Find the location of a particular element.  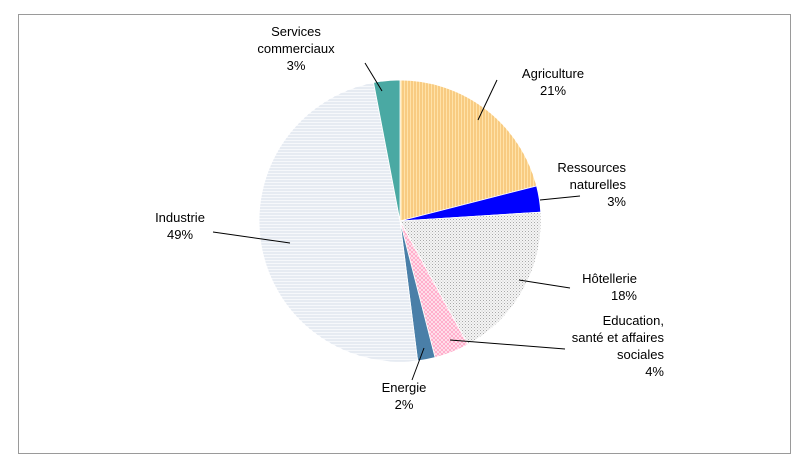

slice-label: Ressources naturelles 3% is located at coordinates (591, 184).